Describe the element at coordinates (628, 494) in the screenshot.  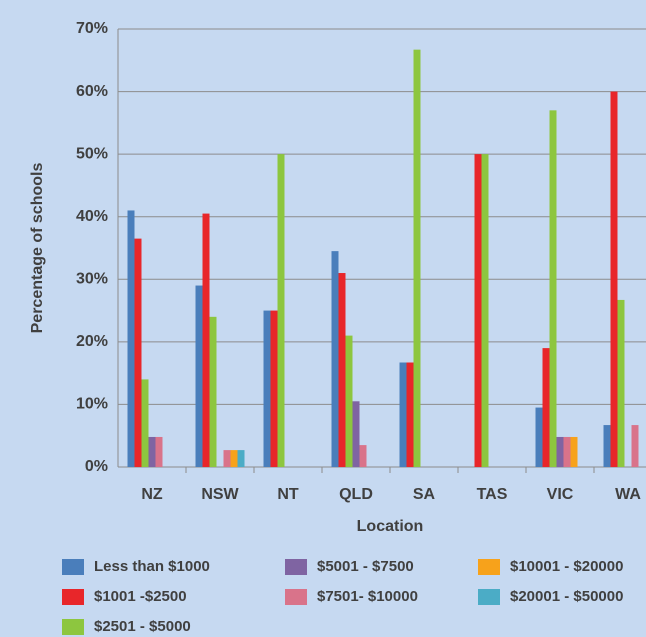
I see `x-tick-label: WA` at that location.